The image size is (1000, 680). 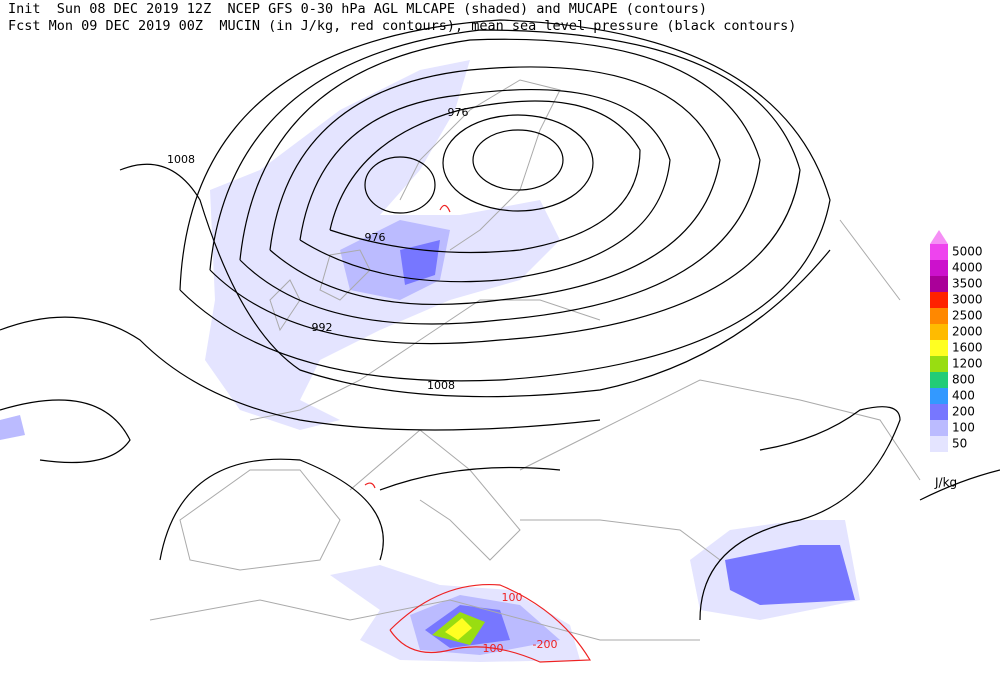 What do you see at coordinates (545, 644) in the screenshot?
I see `contour-label: -200` at bounding box center [545, 644].